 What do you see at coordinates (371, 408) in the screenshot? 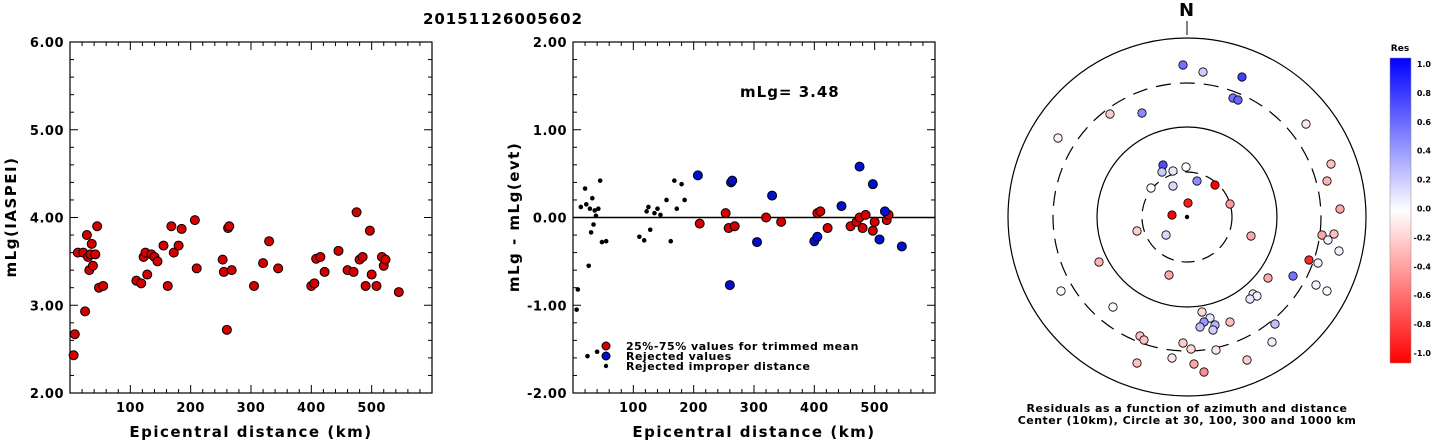
I see `x-tick-label: 500` at bounding box center [371, 408].